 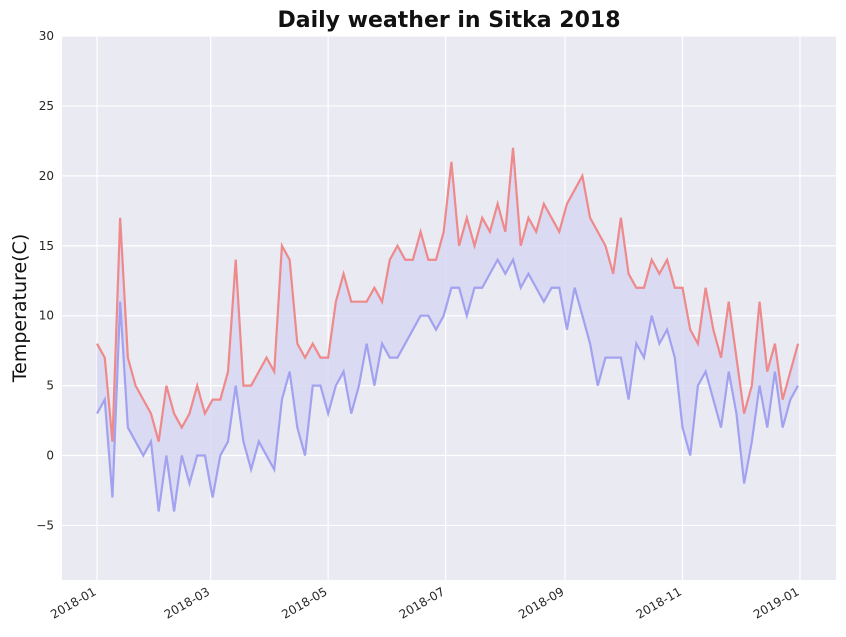 I want to click on y-tick-label: 25, so click(x=46, y=106).